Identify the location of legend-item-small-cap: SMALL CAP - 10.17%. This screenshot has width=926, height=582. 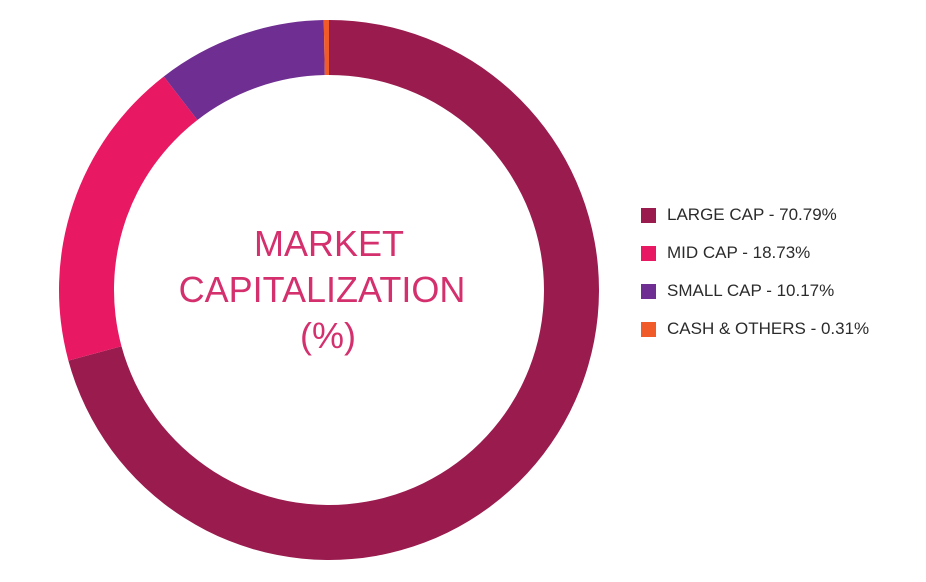
(755, 291).